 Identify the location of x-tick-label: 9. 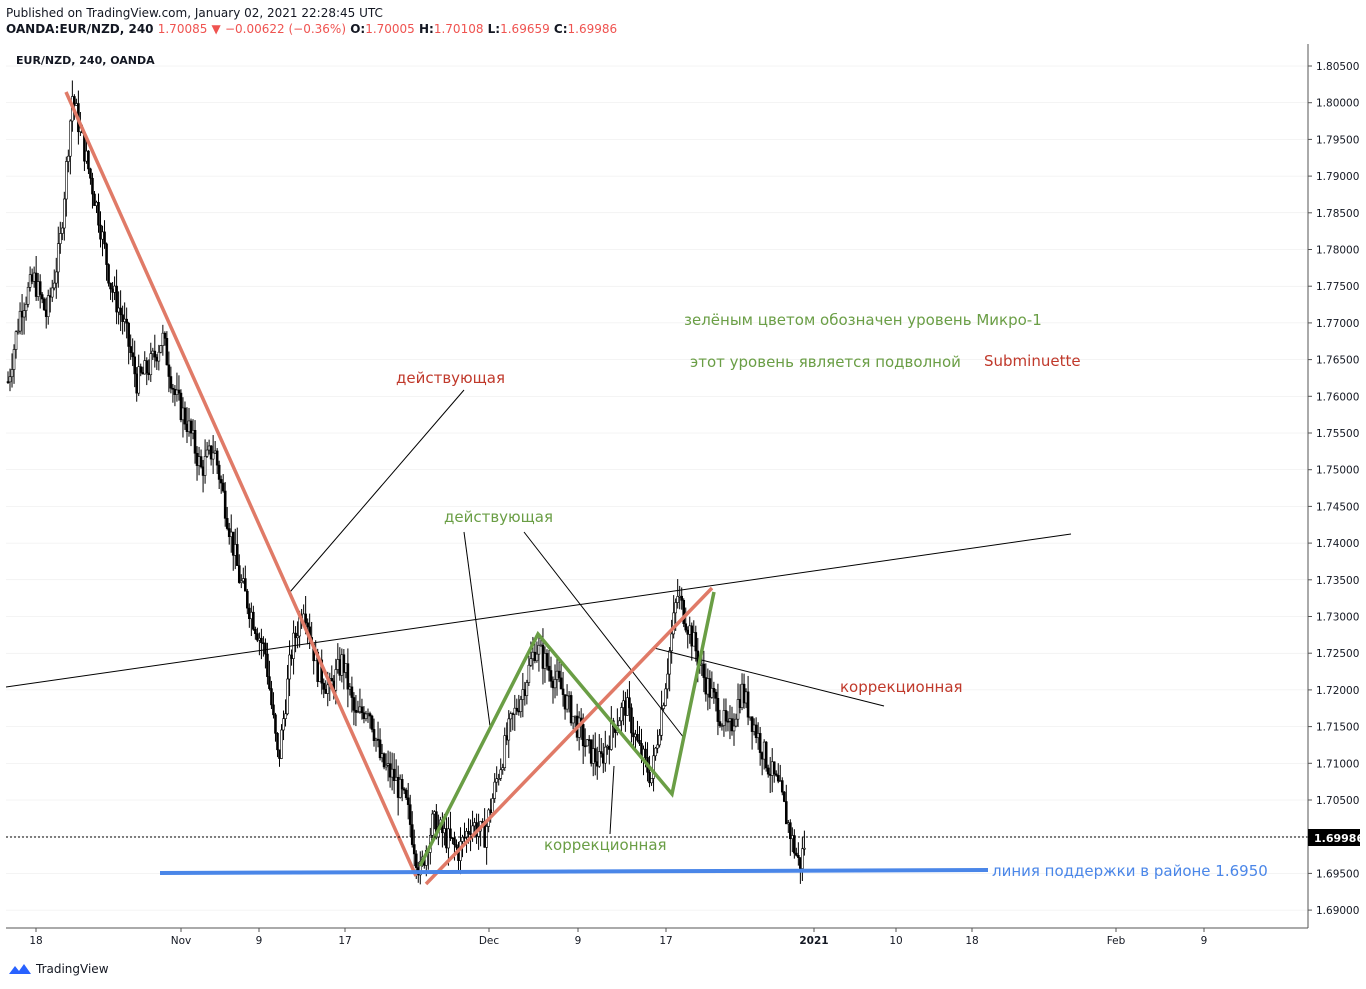
(259, 941).